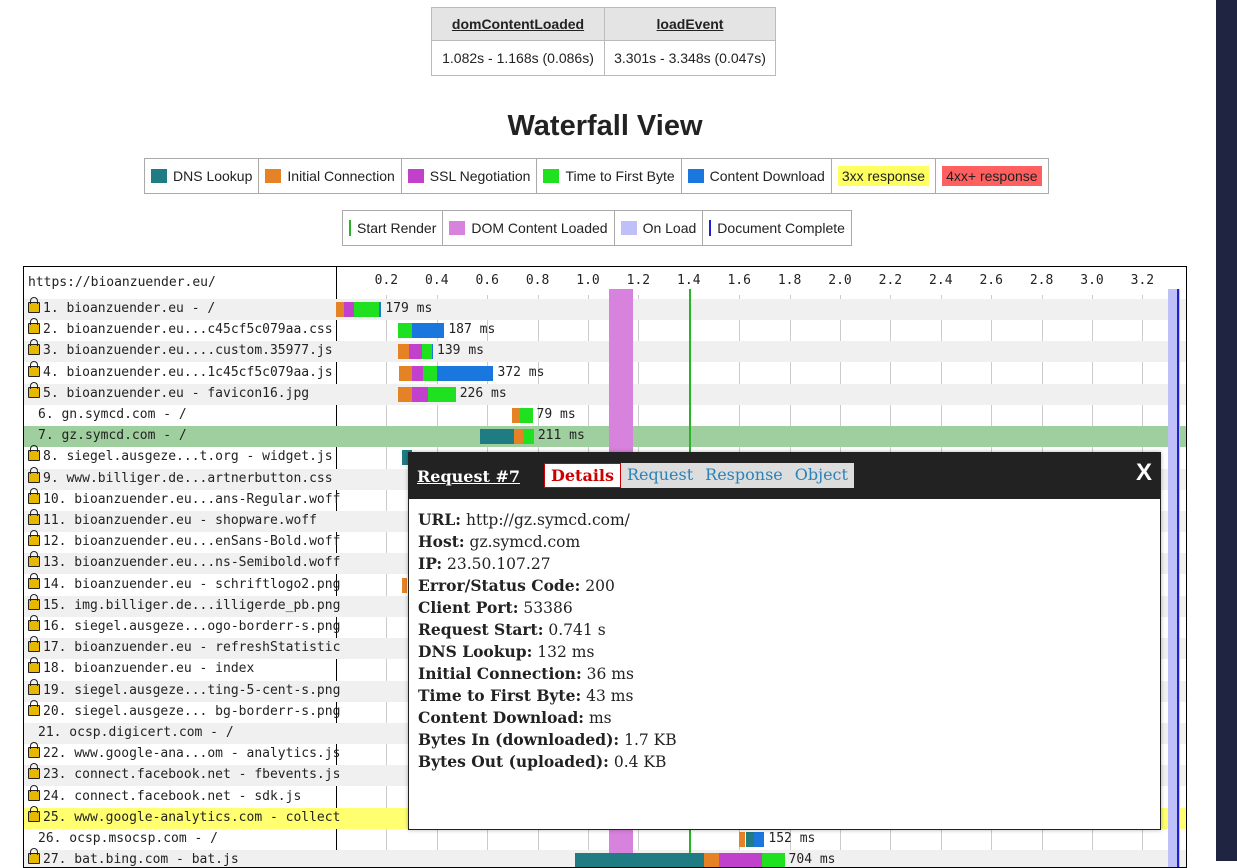 The image size is (1237, 868). I want to click on table-row: 4. bioanzuender.eu...1c45cf5c079aa.js, so click(605, 372).